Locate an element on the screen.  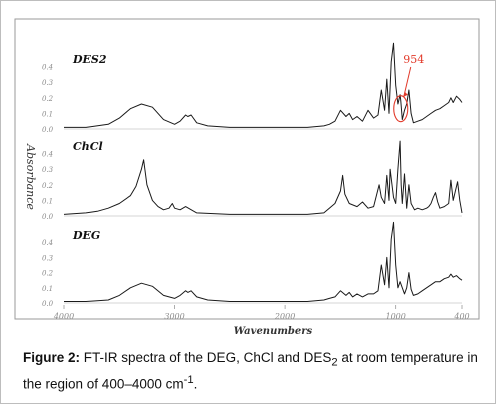
annotation-arrowhead is located at coordinates (405, 94).